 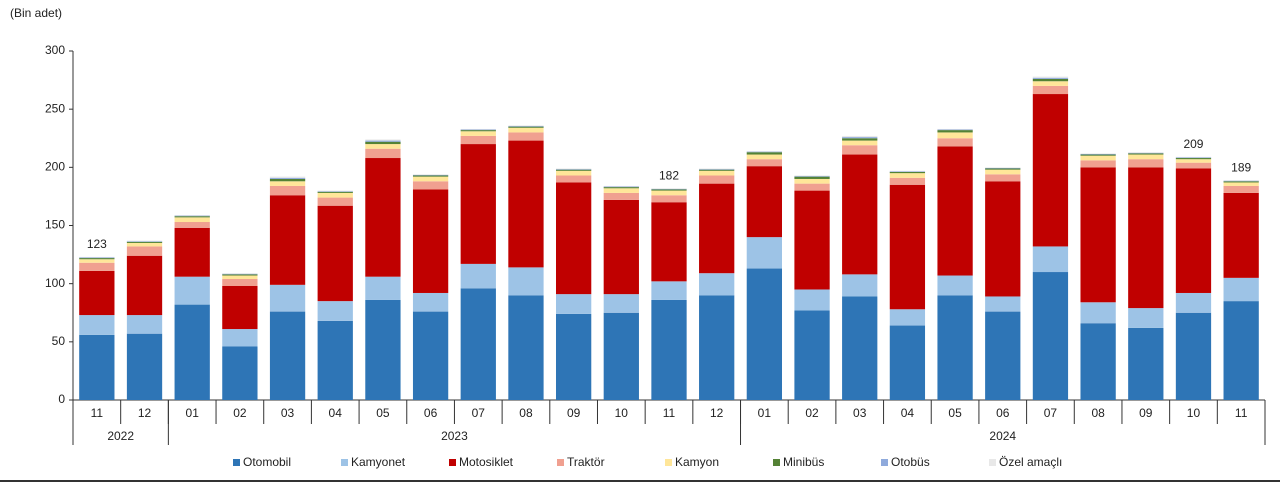 I want to click on y-tick-label: 150, so click(x=55, y=225).